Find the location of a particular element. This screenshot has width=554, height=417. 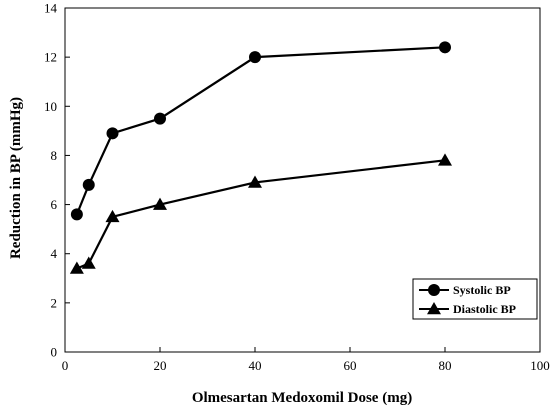

legend: Systolic BP Diastolic BP is located at coordinates (475, 299).